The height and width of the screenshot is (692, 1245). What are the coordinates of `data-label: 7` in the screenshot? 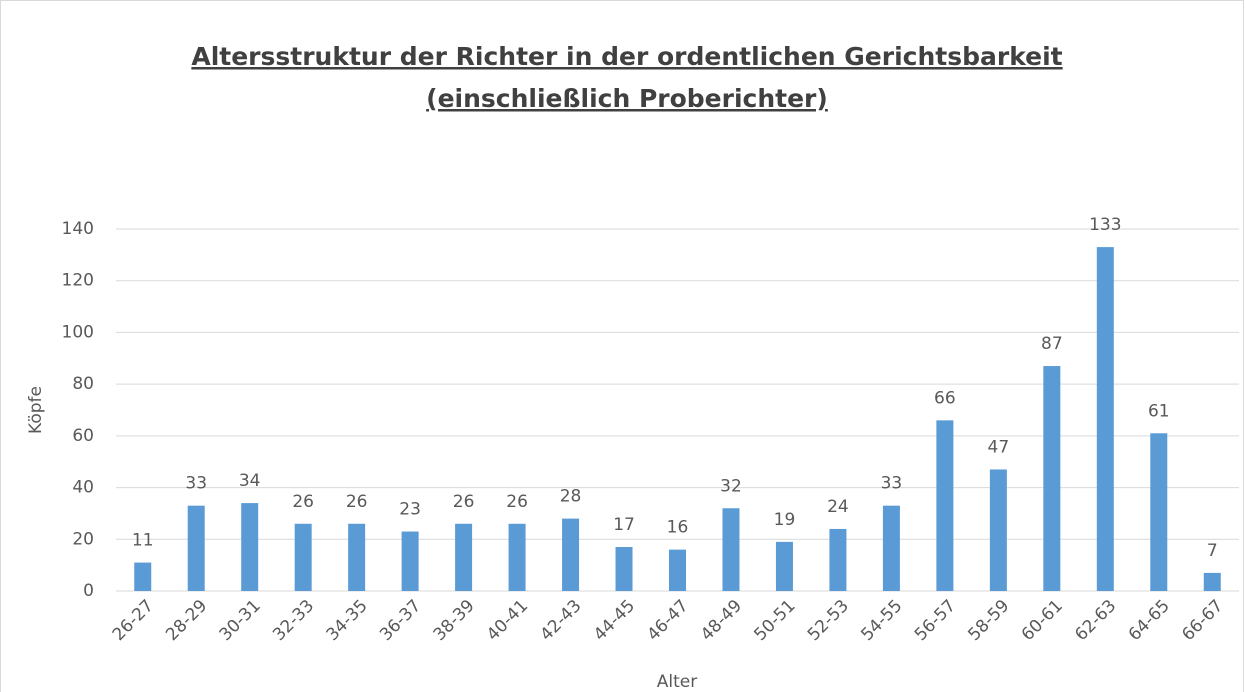 It's located at (1212, 551).